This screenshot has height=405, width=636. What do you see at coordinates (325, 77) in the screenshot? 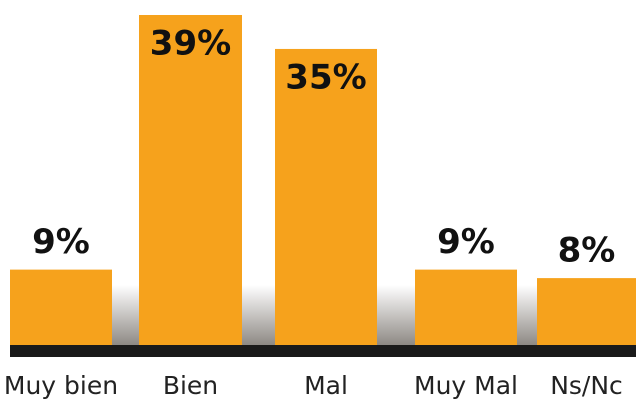
I see `value-label: 35%` at bounding box center [325, 77].